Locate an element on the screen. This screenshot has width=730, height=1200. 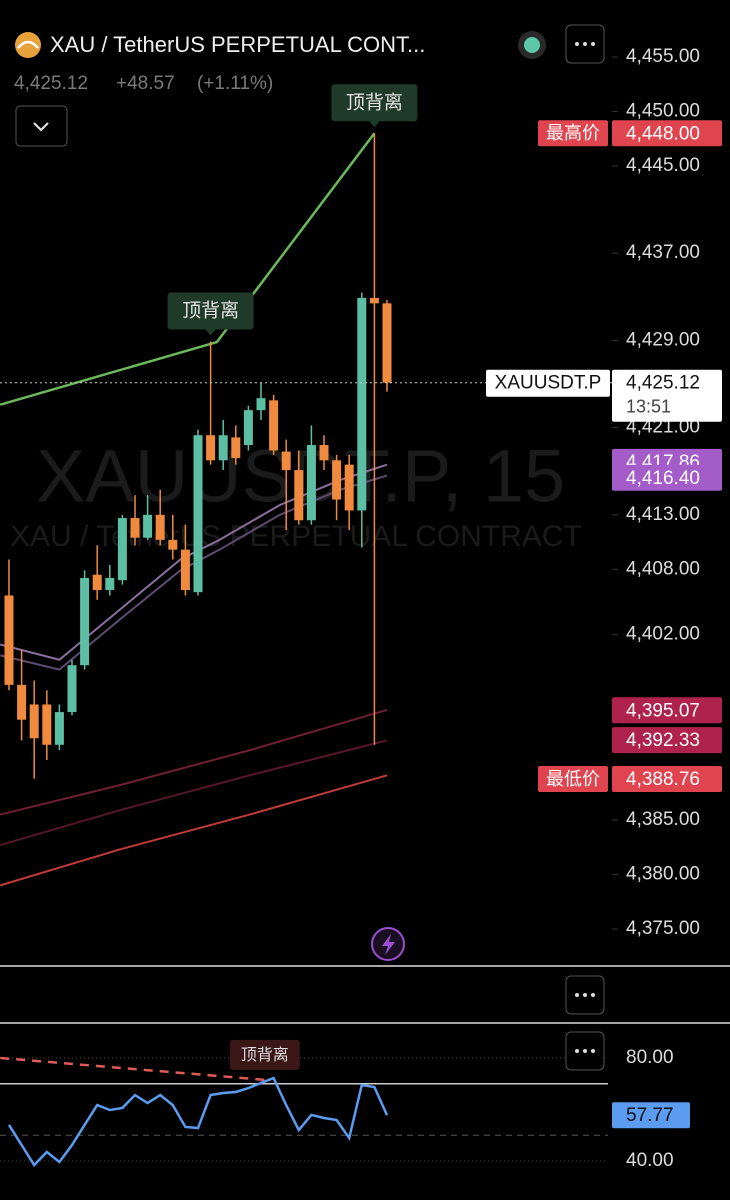
y-tick-label: 4,413.00 is located at coordinates (663, 514).